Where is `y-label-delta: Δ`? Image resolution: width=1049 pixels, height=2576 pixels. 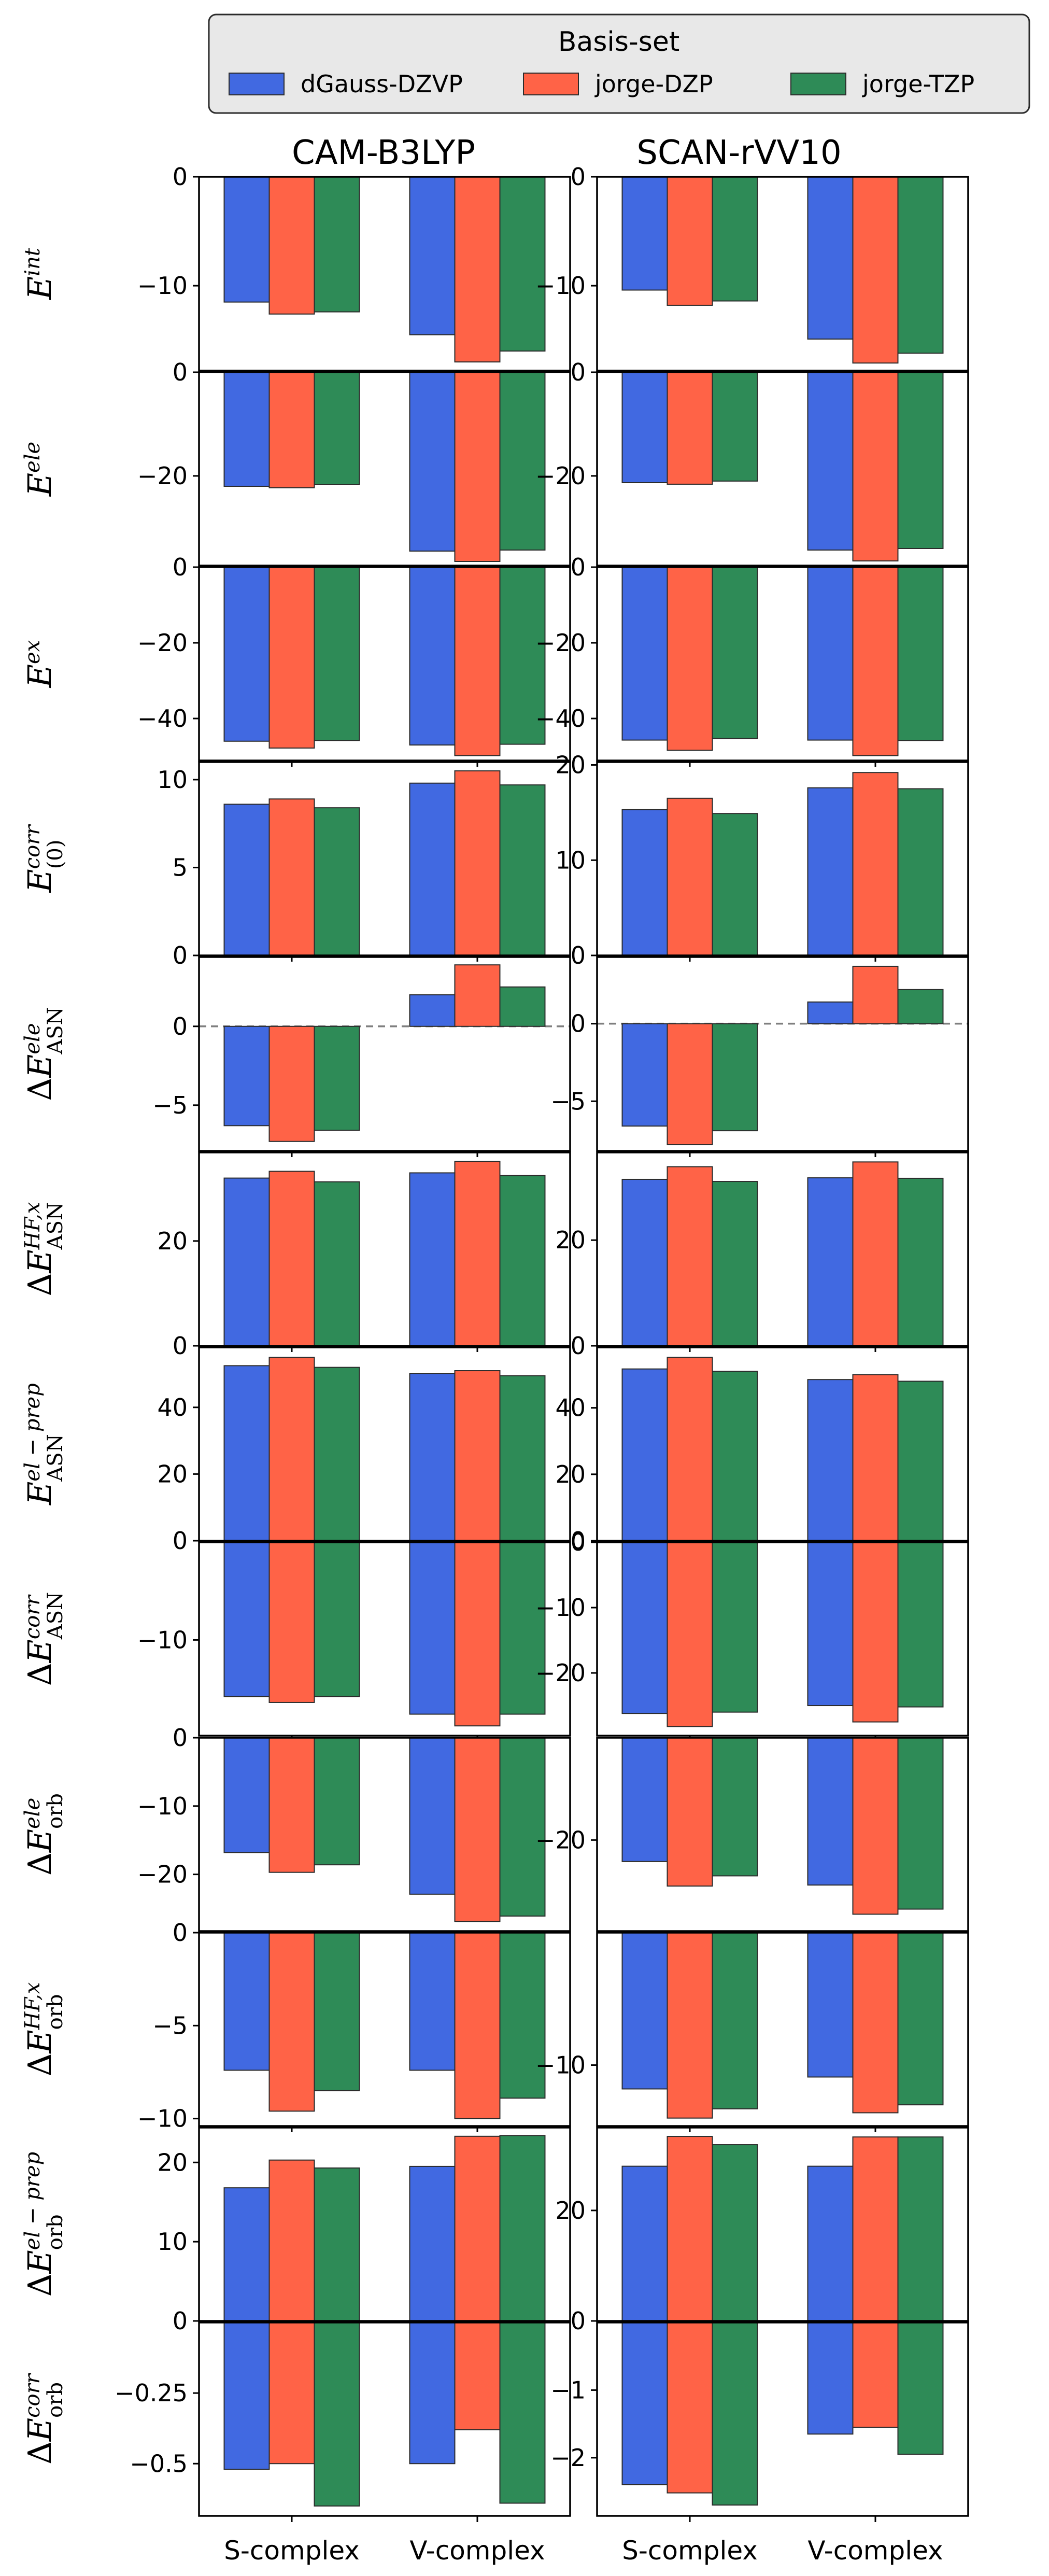 y-label-delta: Δ is located at coordinates (40, 1864).